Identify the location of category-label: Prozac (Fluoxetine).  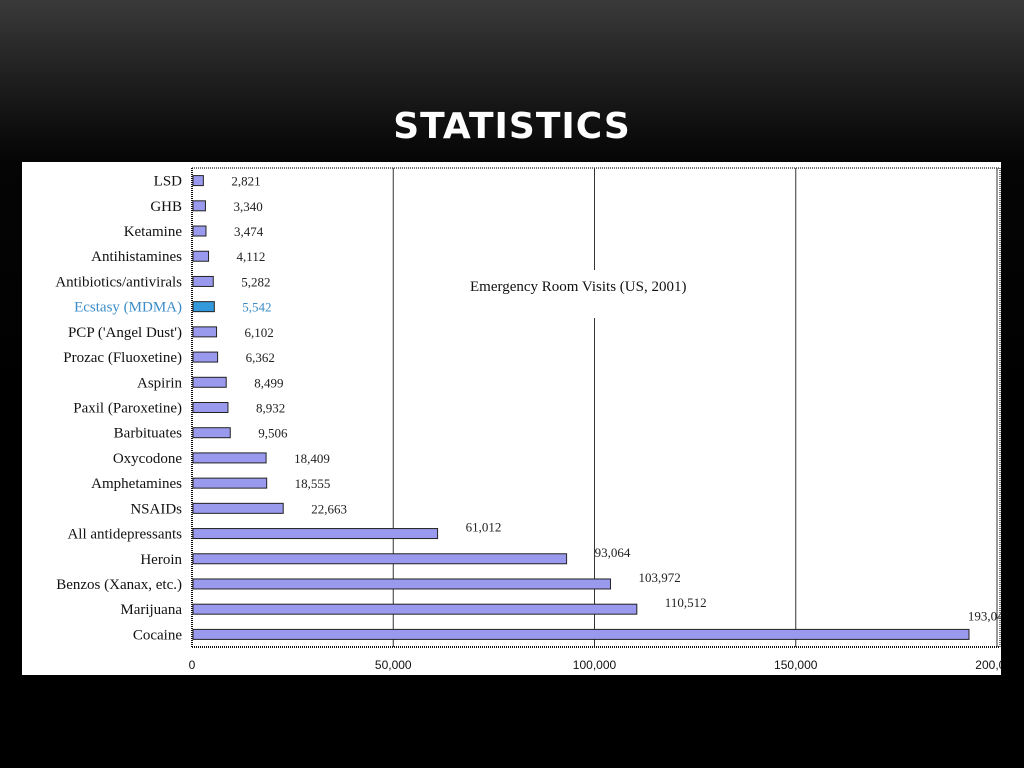
(122, 358).